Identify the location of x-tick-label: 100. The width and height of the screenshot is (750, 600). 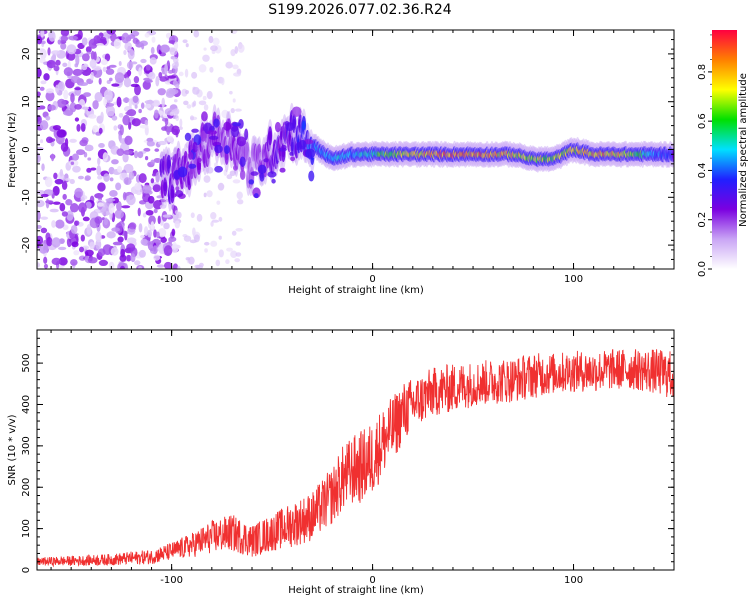
(573, 580).